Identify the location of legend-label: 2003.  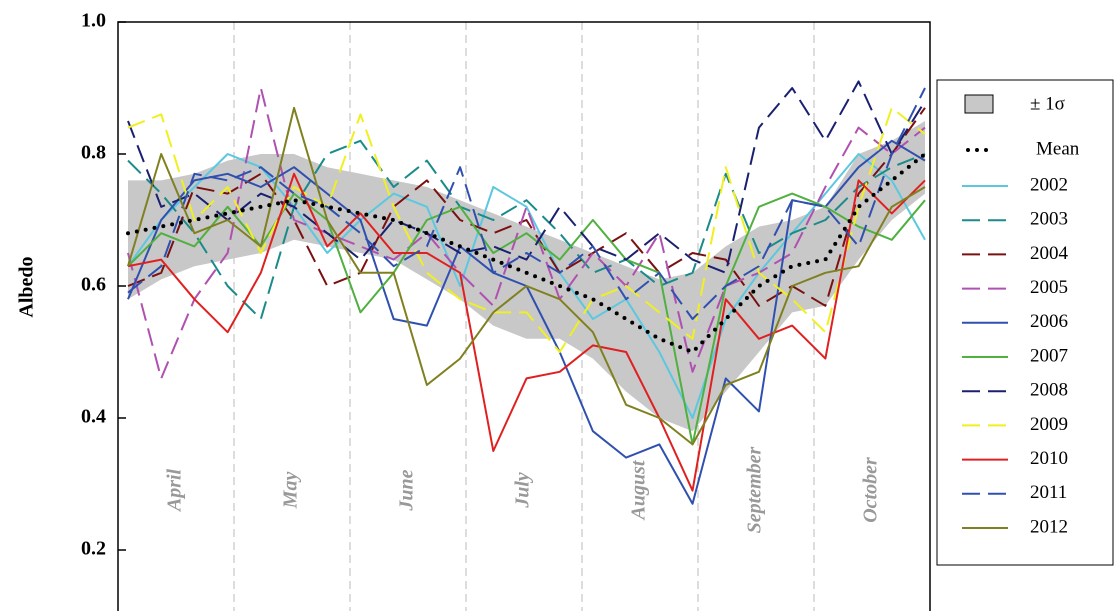
(1049, 219).